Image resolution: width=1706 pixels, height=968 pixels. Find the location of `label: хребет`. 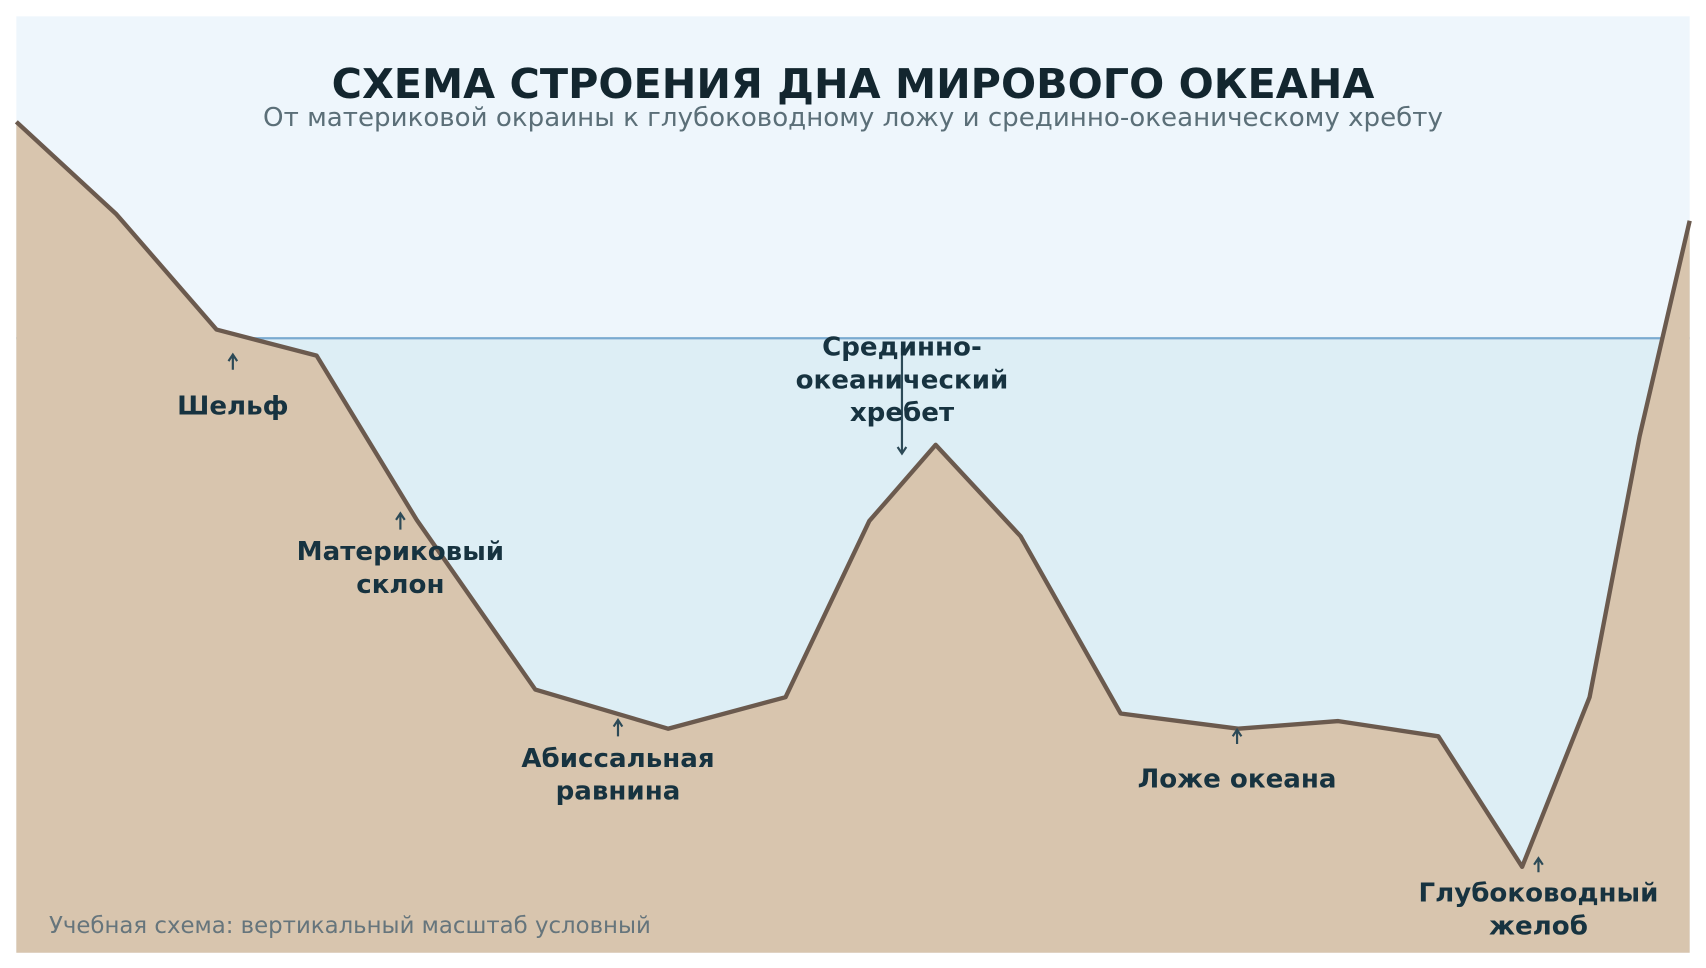

label: хребет is located at coordinates (902, 413).